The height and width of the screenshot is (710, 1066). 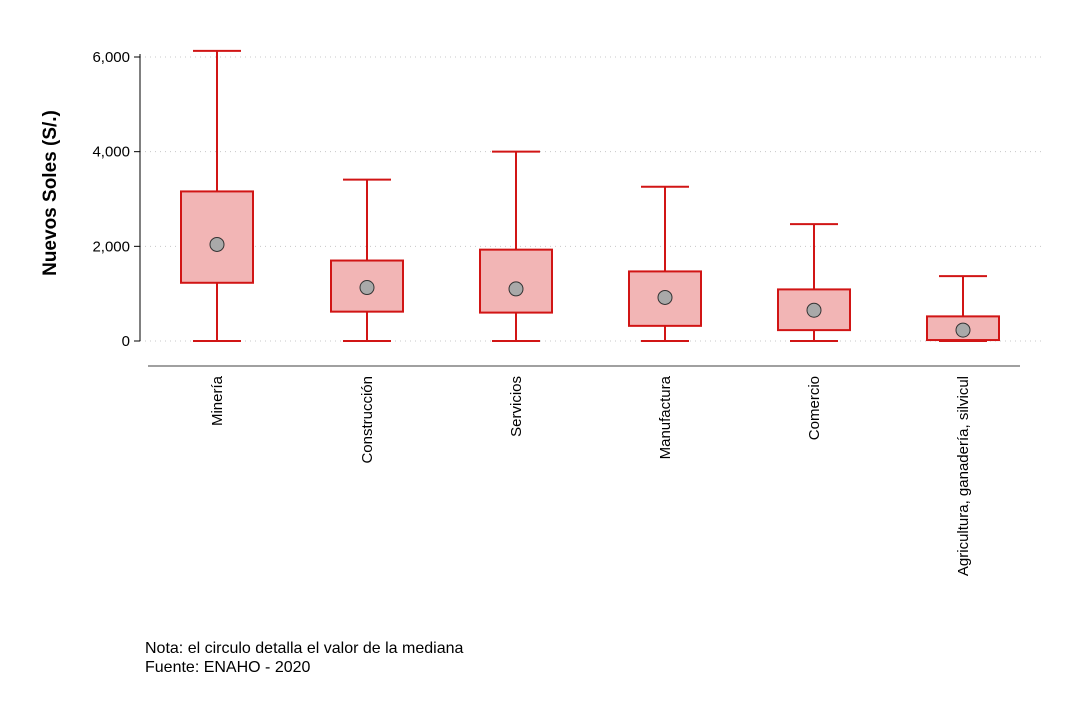 I want to click on y-tick-label: 2,000, so click(x=111, y=246).